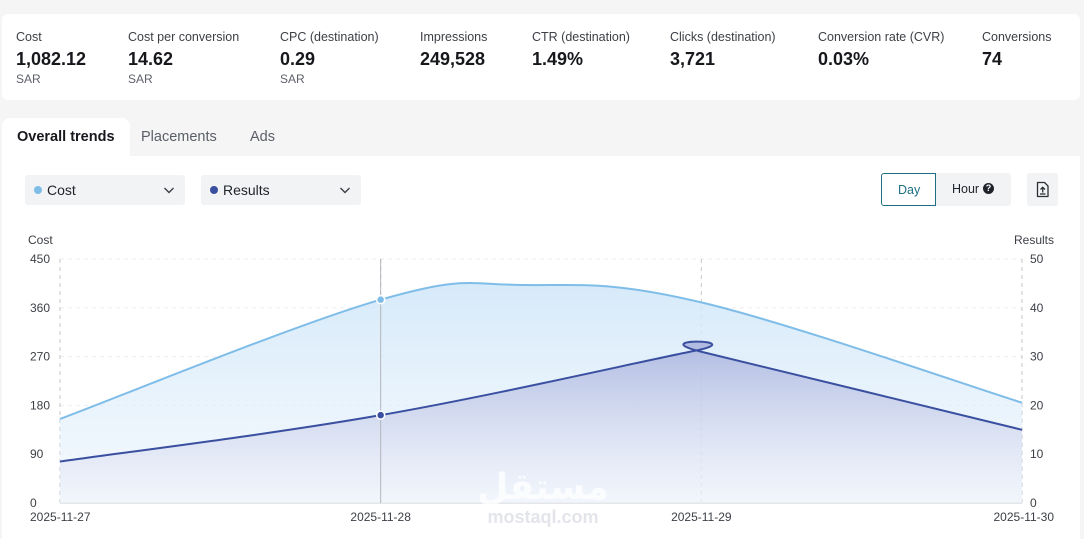 This screenshot has width=1084, height=539. What do you see at coordinates (542, 137) in the screenshot?
I see `report-tabs: Overall trends Placements Ads` at bounding box center [542, 137].